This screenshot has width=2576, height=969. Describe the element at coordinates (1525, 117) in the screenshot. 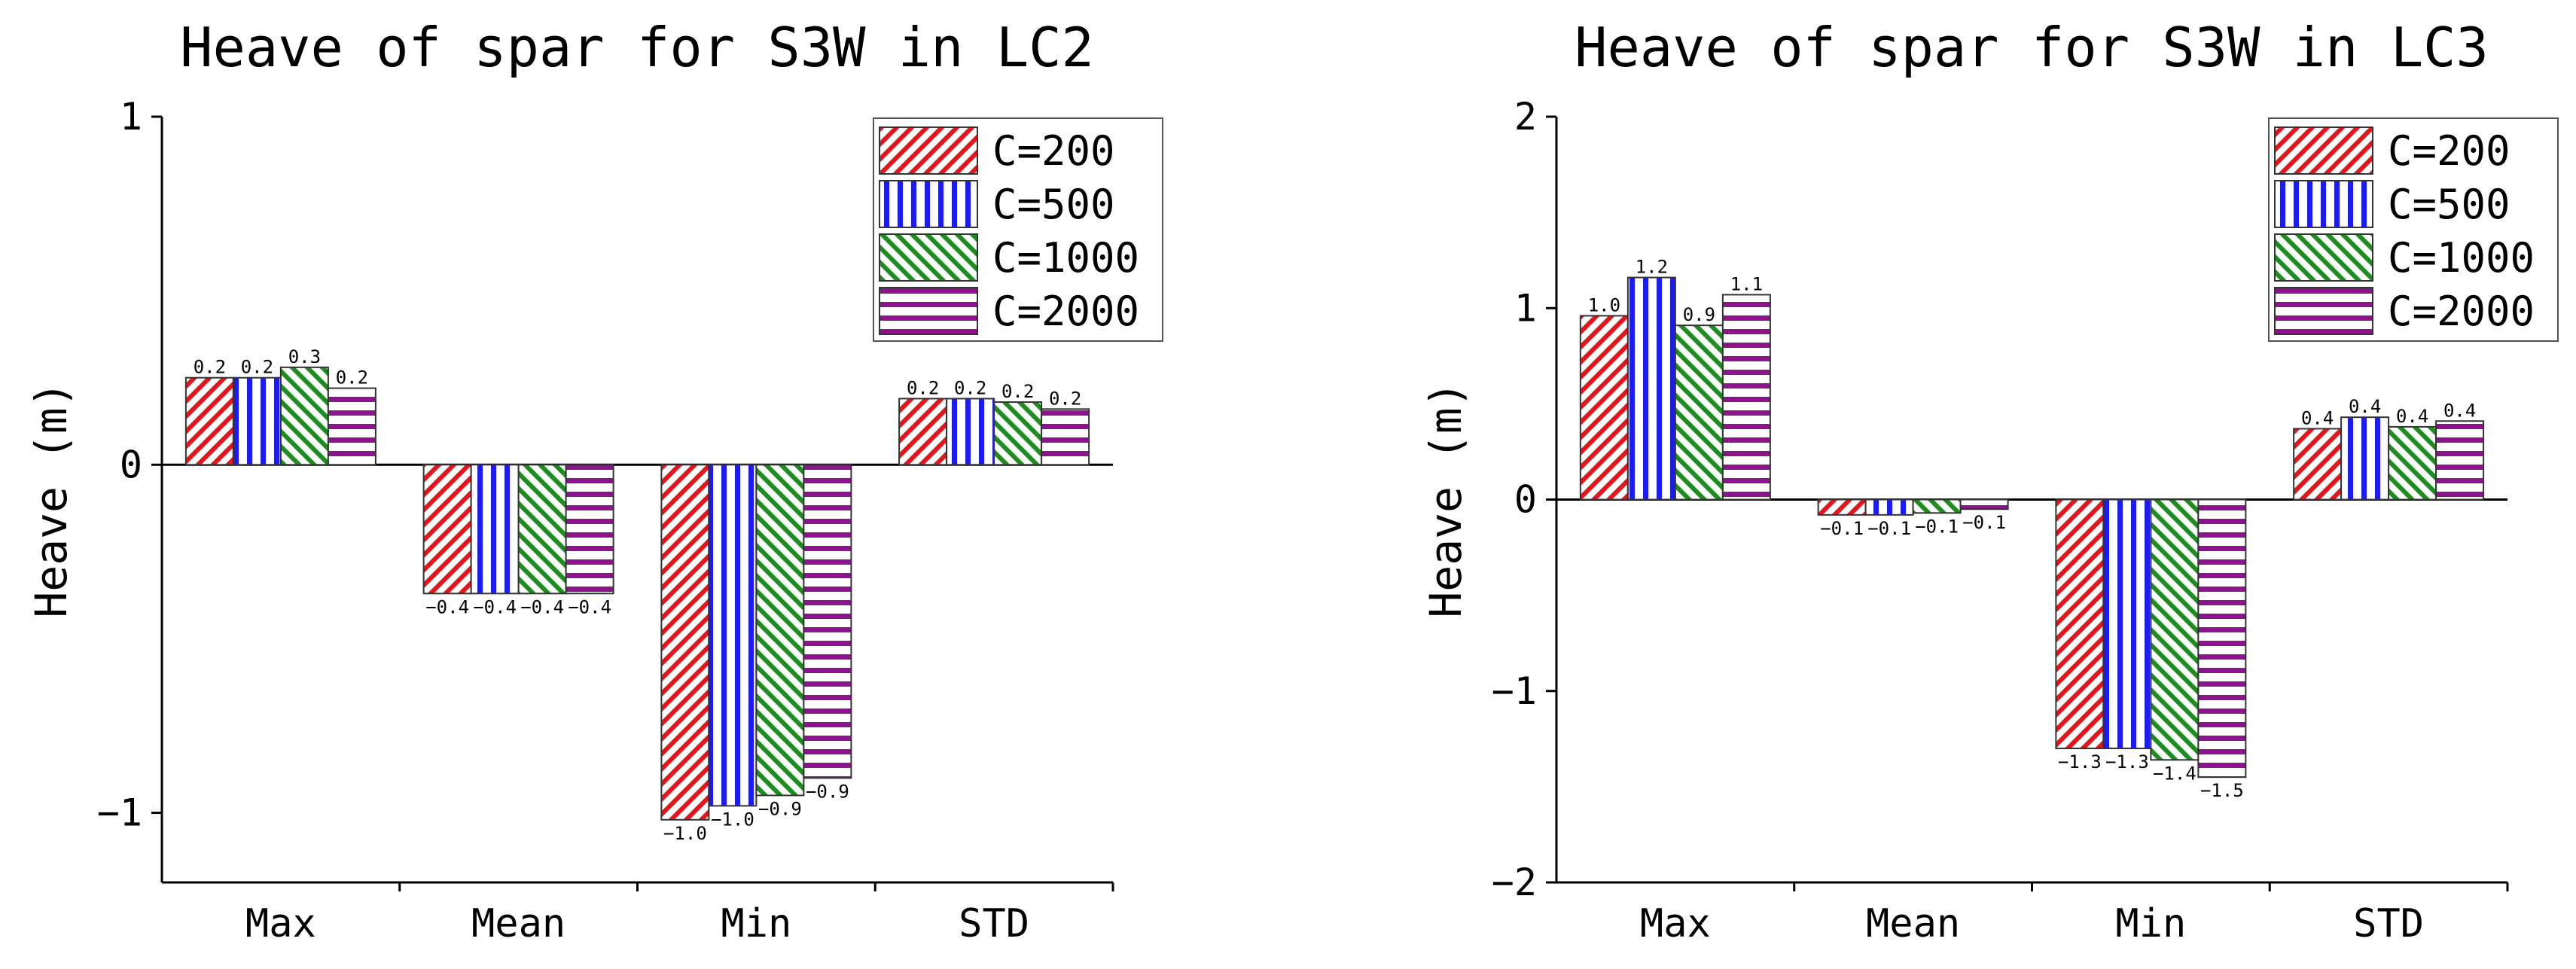

I see `y-tick-label: 2` at that location.